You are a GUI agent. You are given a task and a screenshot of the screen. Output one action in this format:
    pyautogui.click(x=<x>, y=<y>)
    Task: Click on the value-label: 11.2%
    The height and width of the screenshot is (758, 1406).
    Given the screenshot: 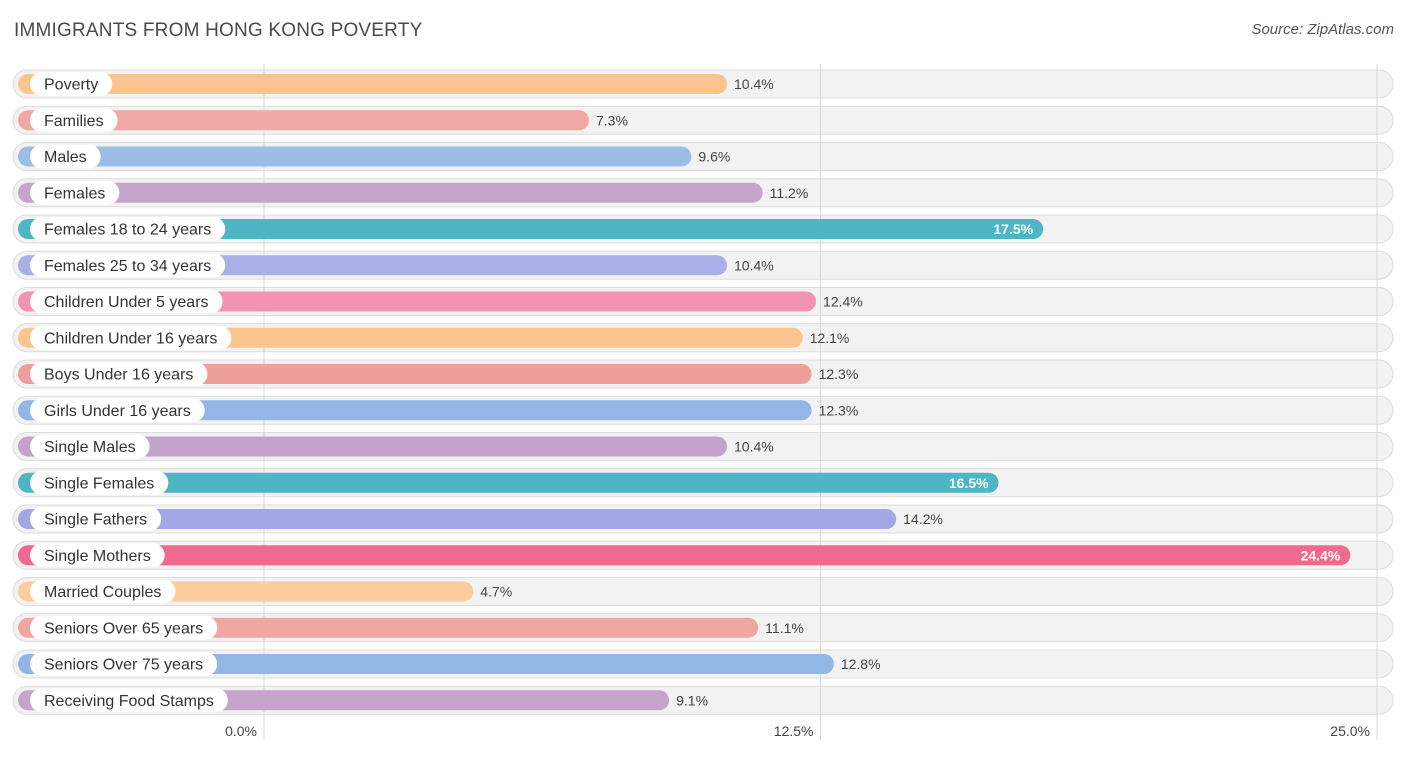 What is the action you would take?
    pyautogui.click(x=789, y=193)
    